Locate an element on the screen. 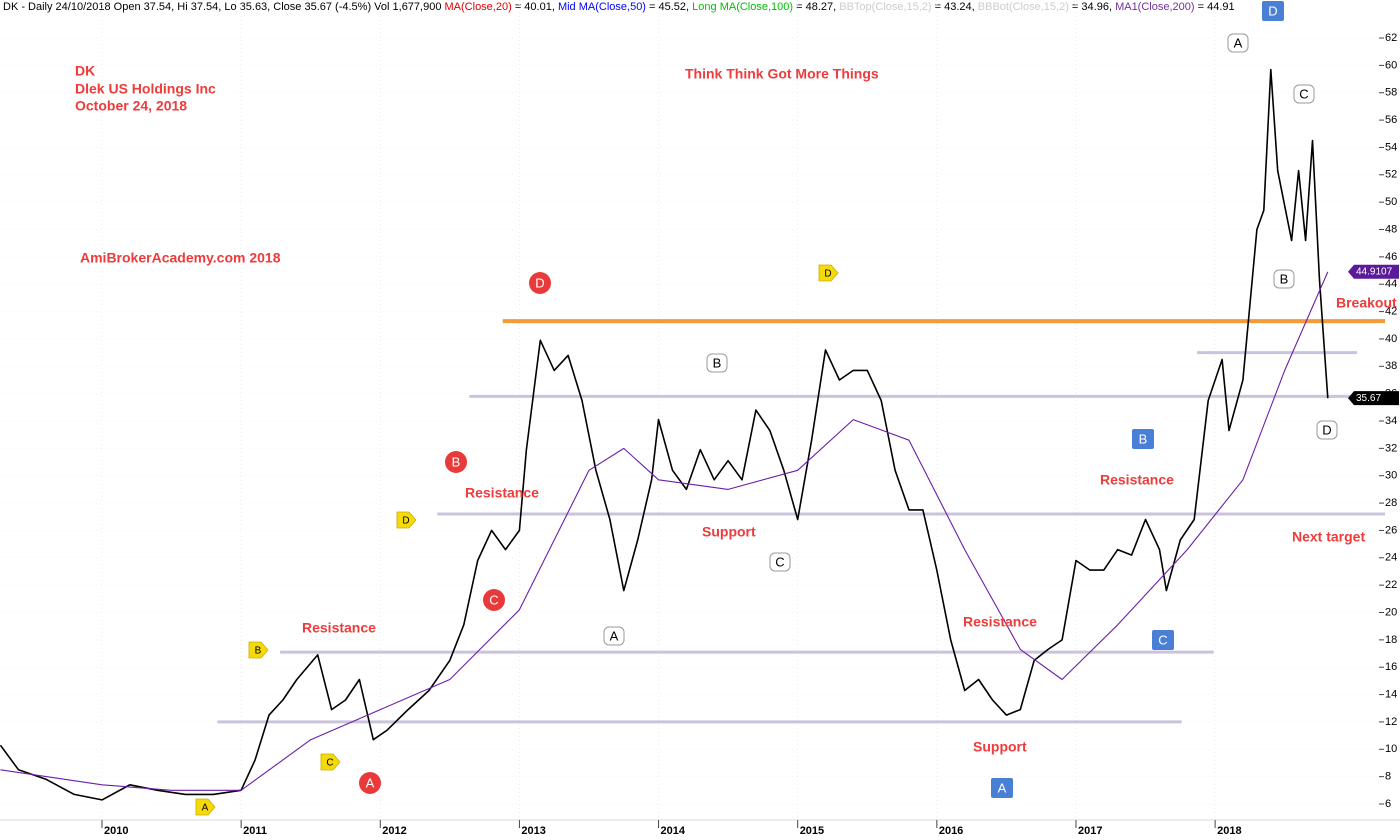 Image resolution: width=1400 pixels, height=840 pixels. header-segment: Long MA(Close,100) is located at coordinates (743, 7).